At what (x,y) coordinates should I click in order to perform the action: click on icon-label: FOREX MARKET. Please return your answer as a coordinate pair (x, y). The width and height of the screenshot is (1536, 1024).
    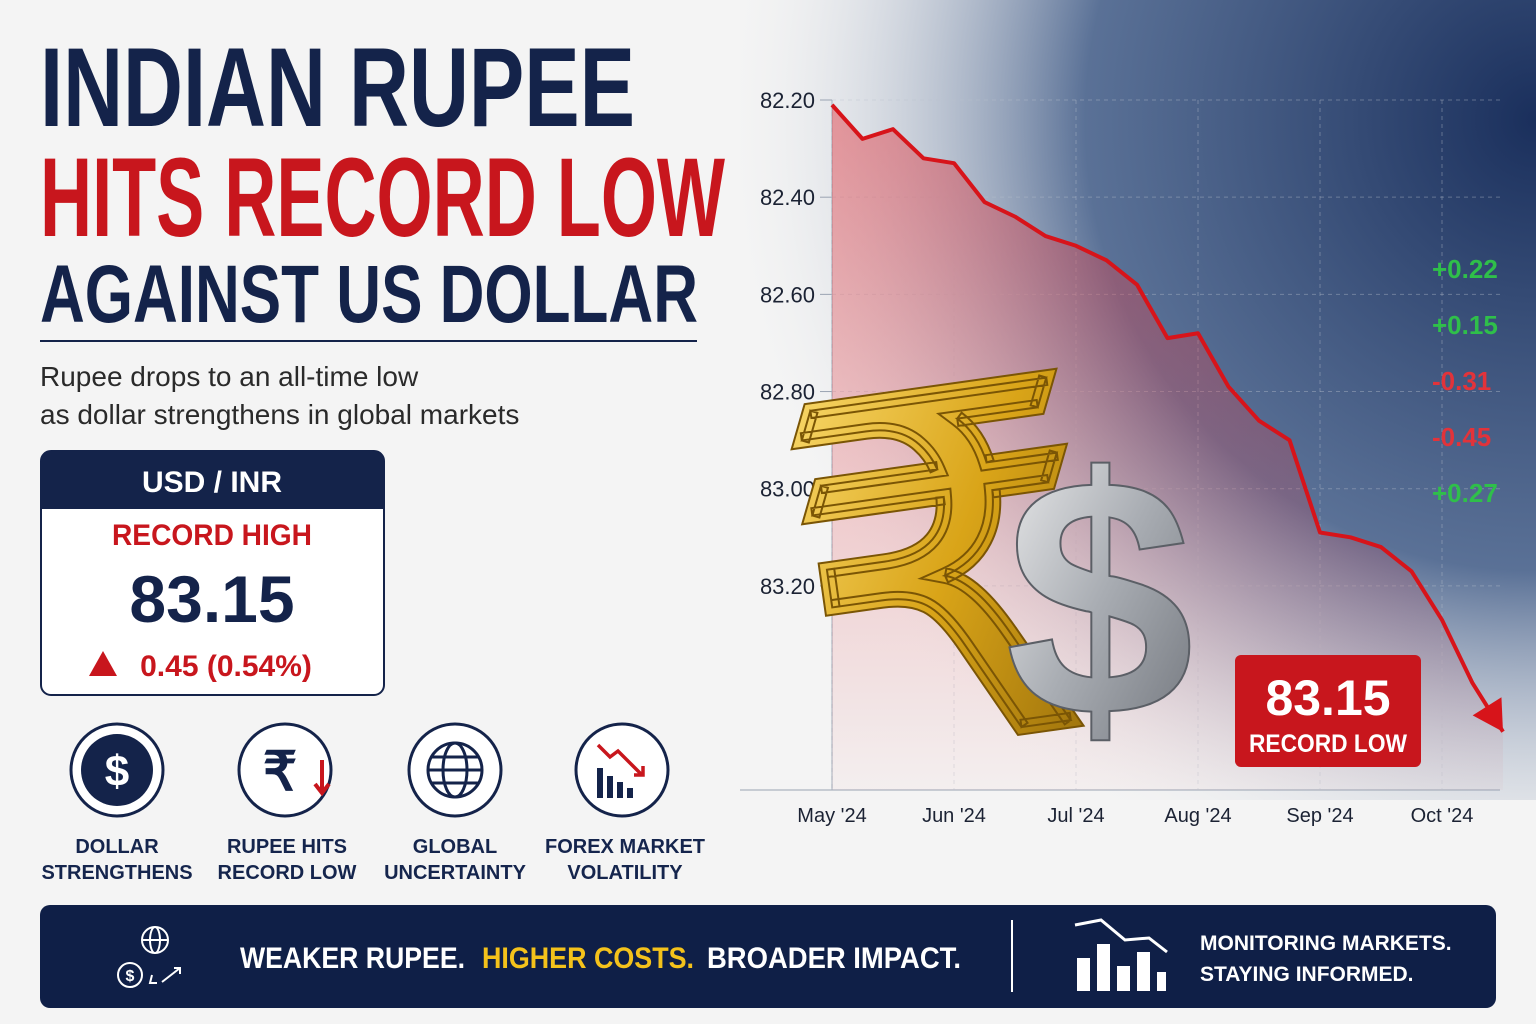
    Looking at the image, I should click on (625, 847).